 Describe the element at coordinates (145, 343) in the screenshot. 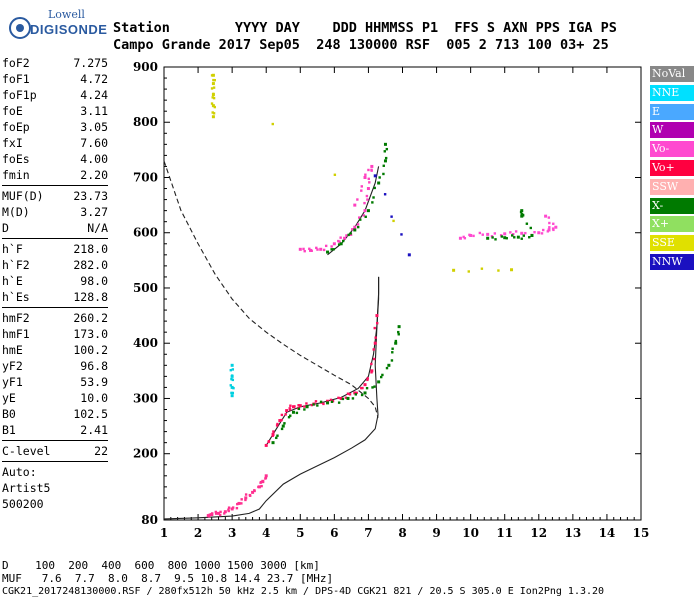

I see `y-tick-label: 400` at that location.